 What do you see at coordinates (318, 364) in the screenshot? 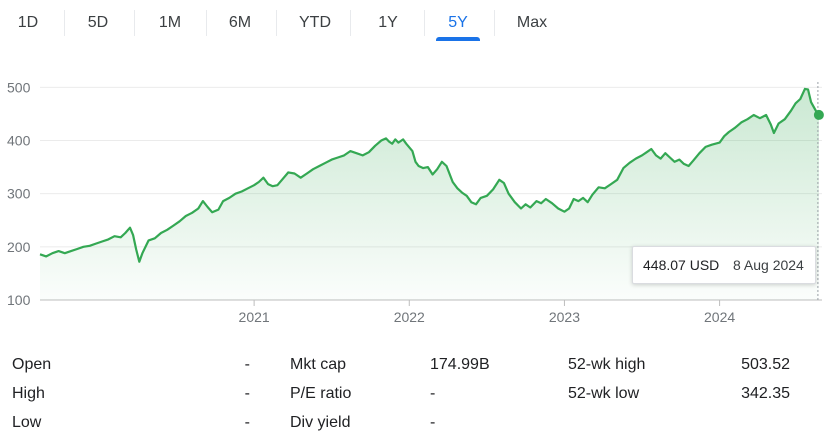
I see `stat-mkt-cap-label: Mkt cap` at bounding box center [318, 364].